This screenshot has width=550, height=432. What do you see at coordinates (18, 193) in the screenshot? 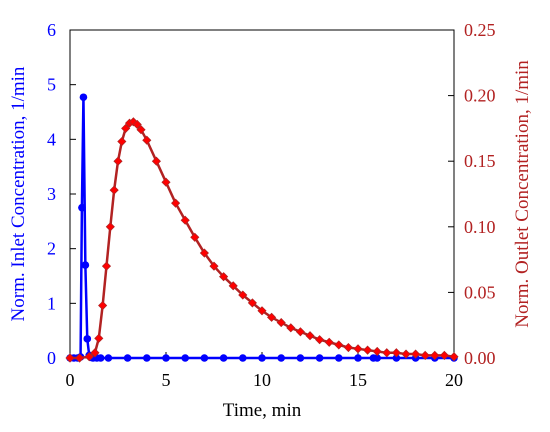
I see `left-axis-title: Norm. Inlet Concentration, 1/min` at bounding box center [18, 193].